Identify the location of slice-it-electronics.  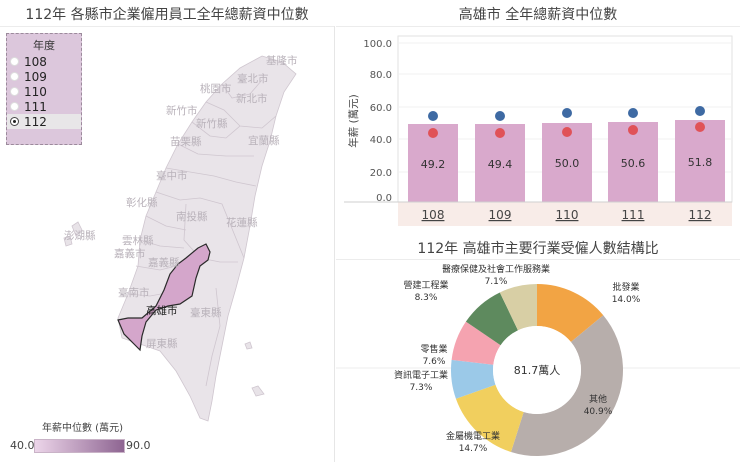
(473, 379).